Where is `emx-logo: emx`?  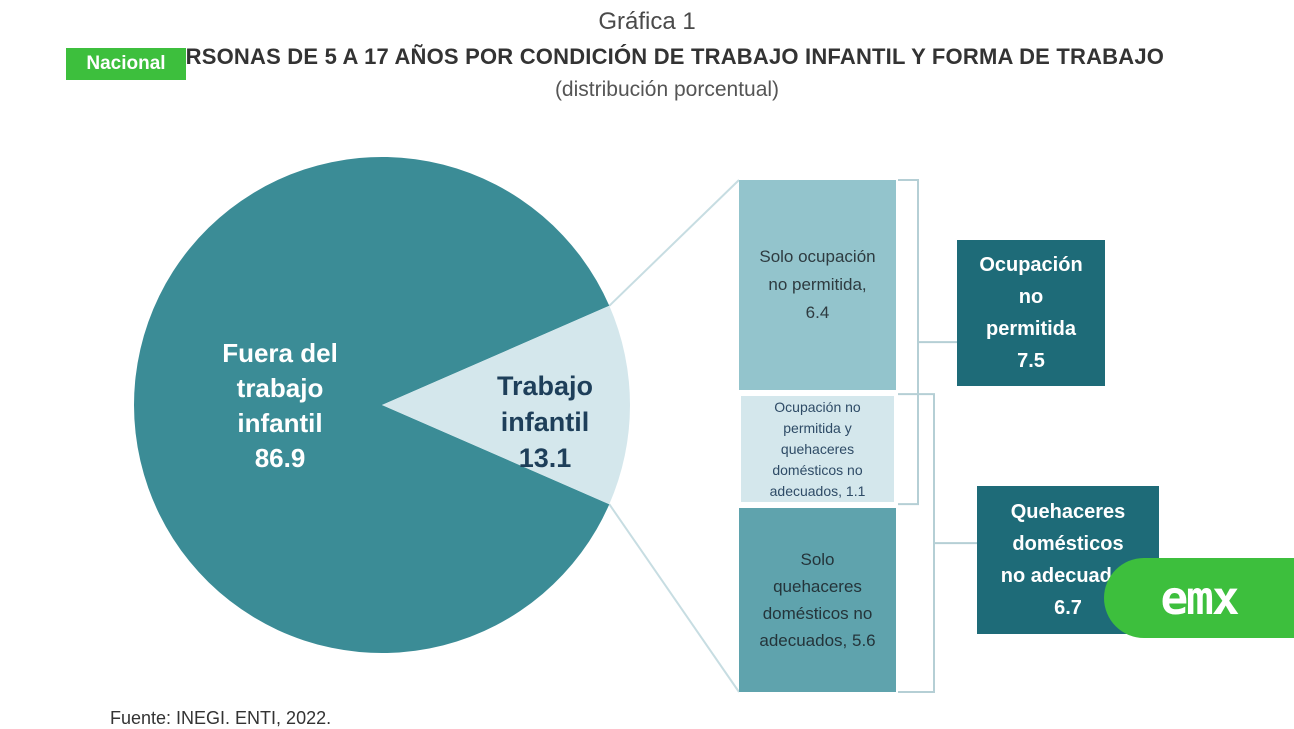 emx-logo: emx is located at coordinates (1199, 598).